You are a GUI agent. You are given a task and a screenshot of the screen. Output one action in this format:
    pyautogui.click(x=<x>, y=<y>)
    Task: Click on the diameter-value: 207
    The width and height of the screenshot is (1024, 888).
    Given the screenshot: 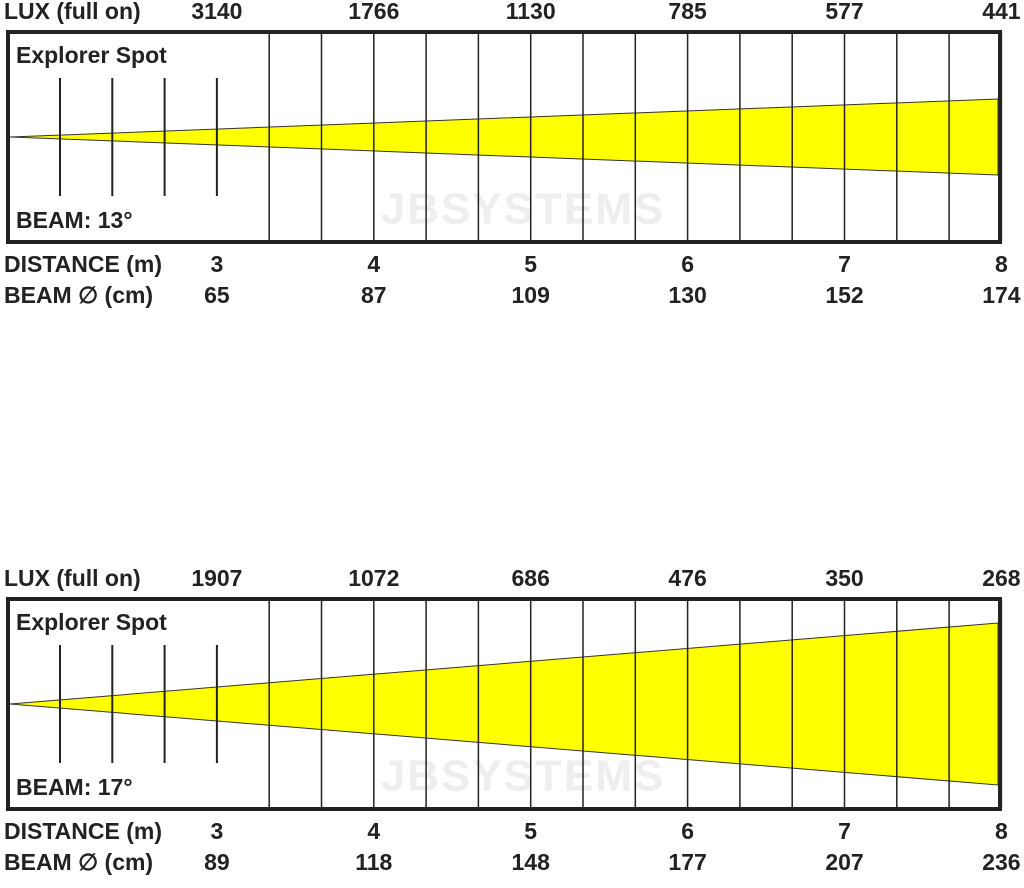 What is the action you would take?
    pyautogui.click(x=844, y=862)
    